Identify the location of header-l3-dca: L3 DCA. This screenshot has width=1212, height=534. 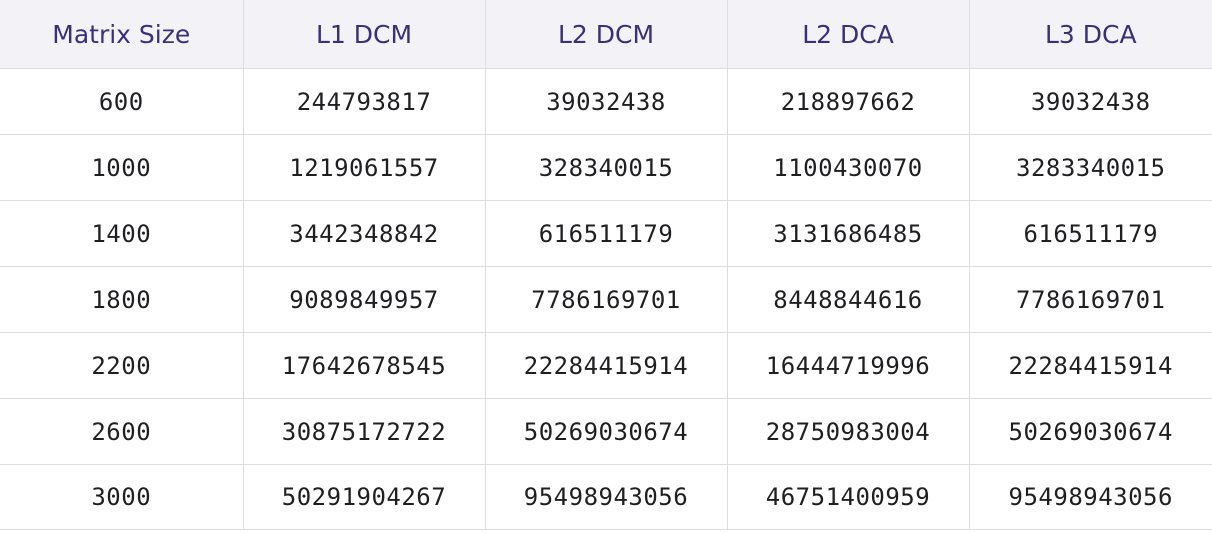
(1090, 34).